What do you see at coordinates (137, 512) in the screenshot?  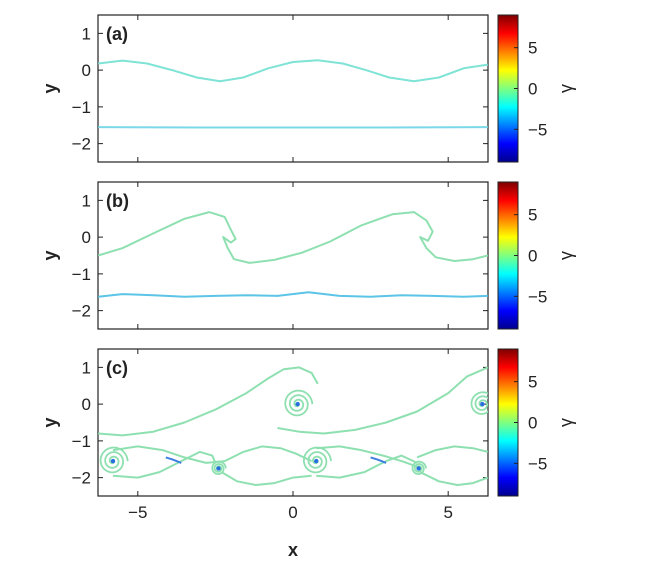 I see `x-tick-label: −5` at bounding box center [137, 512].